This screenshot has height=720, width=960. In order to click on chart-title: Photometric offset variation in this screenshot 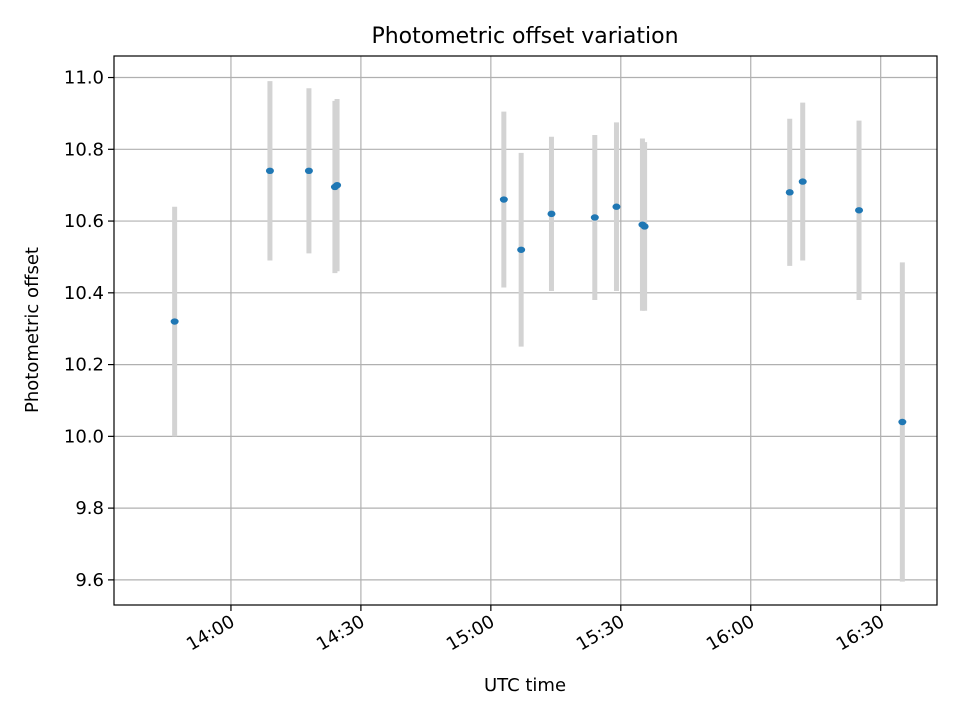, I will do `click(524, 36)`.